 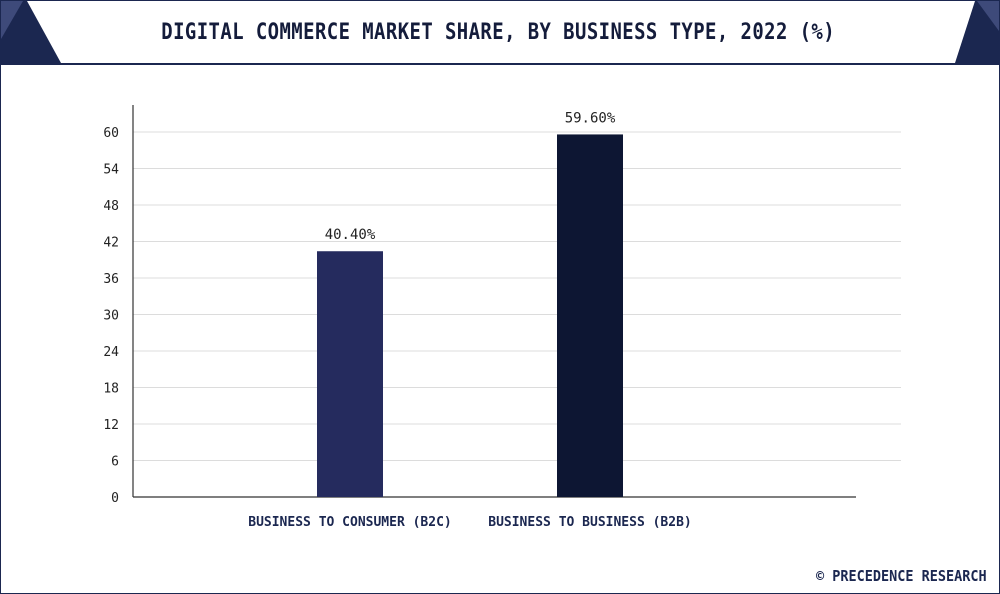 I want to click on y-tick-label: 48, so click(x=111, y=206).